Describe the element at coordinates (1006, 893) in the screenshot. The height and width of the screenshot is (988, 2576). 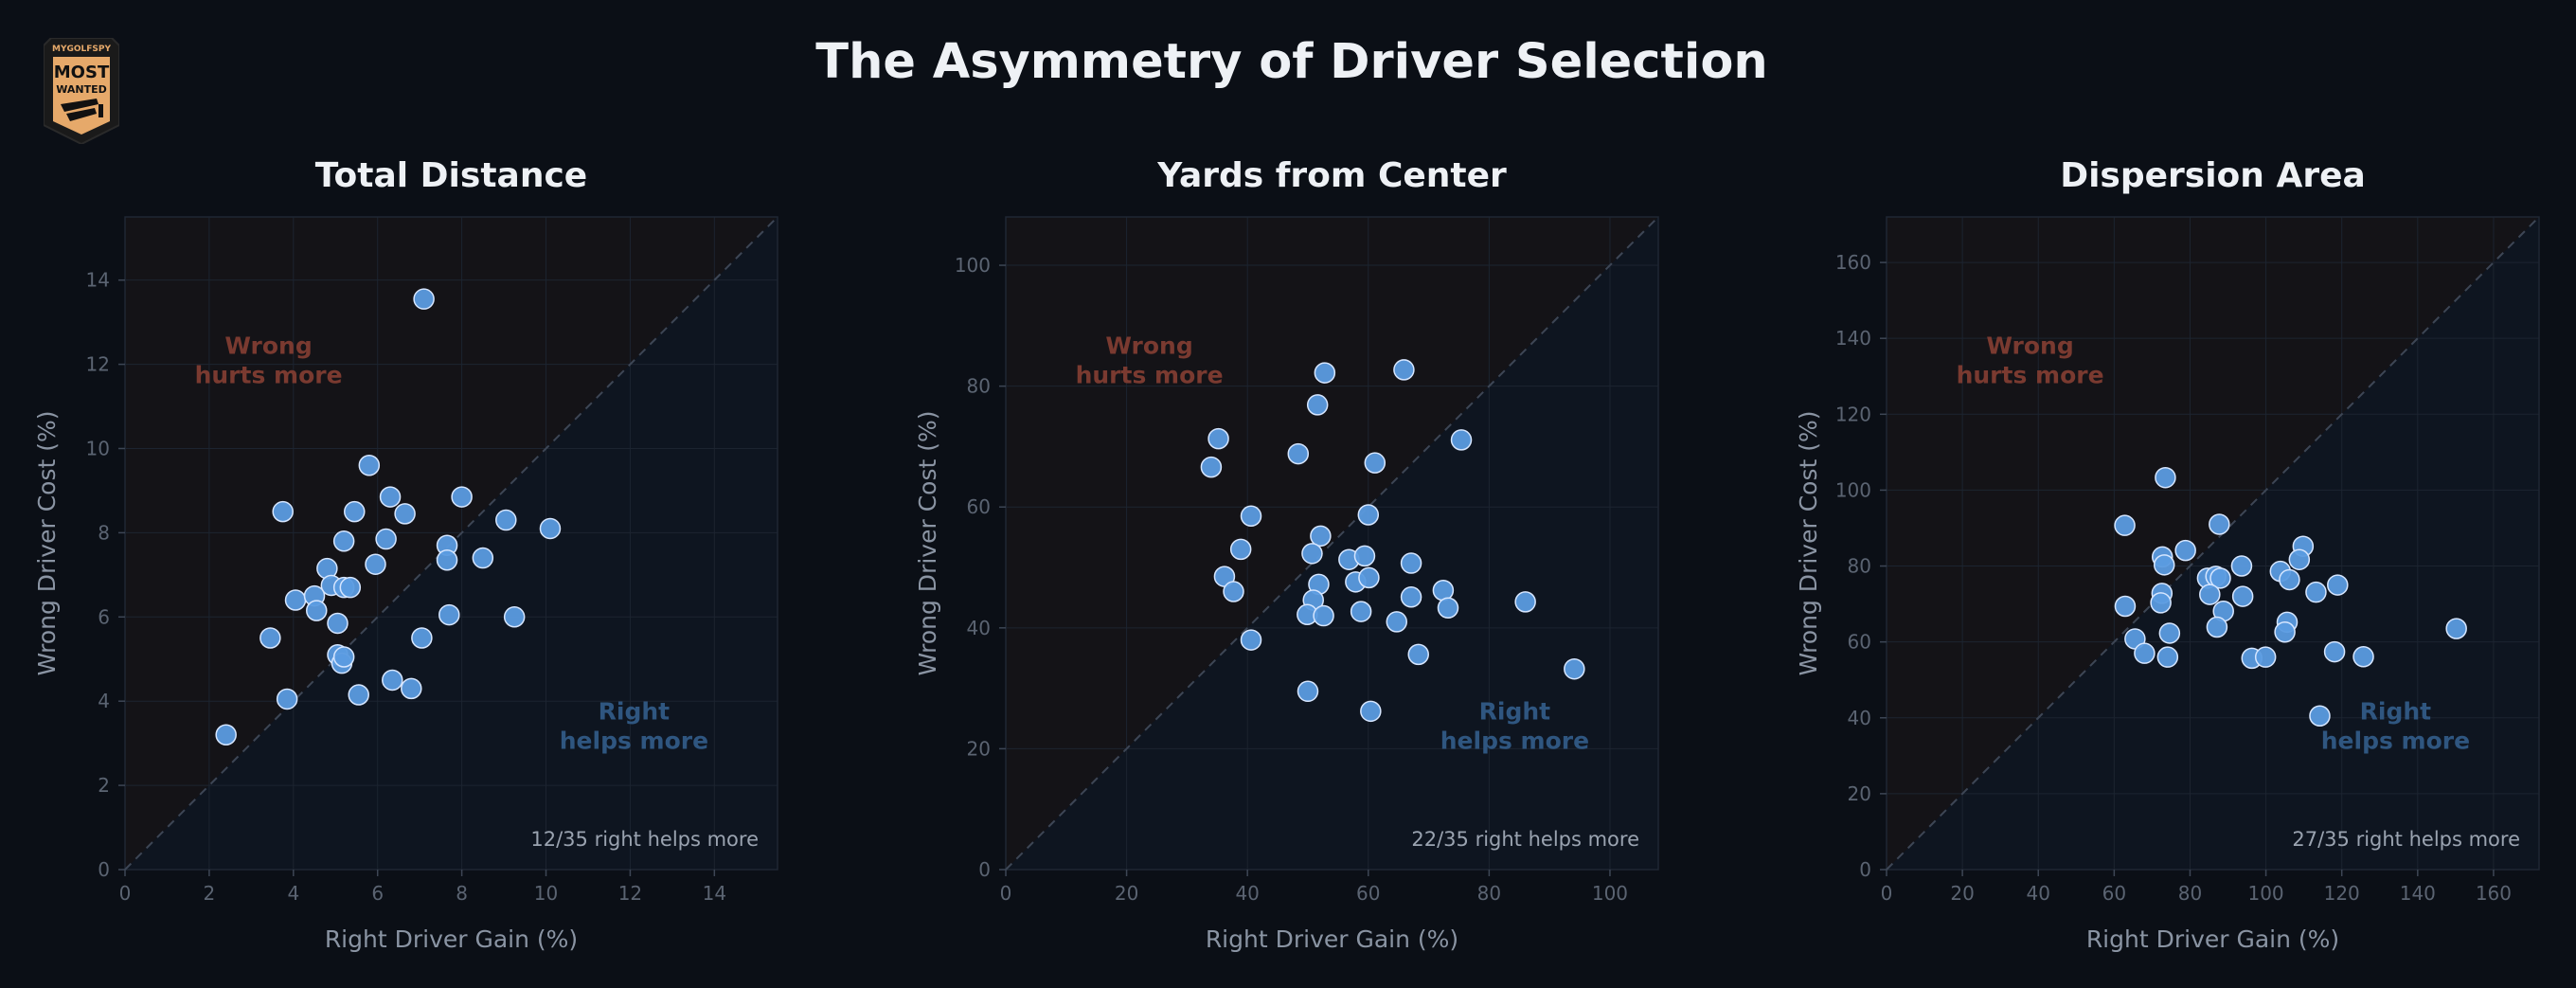
I see `x-tick-label: 0` at that location.